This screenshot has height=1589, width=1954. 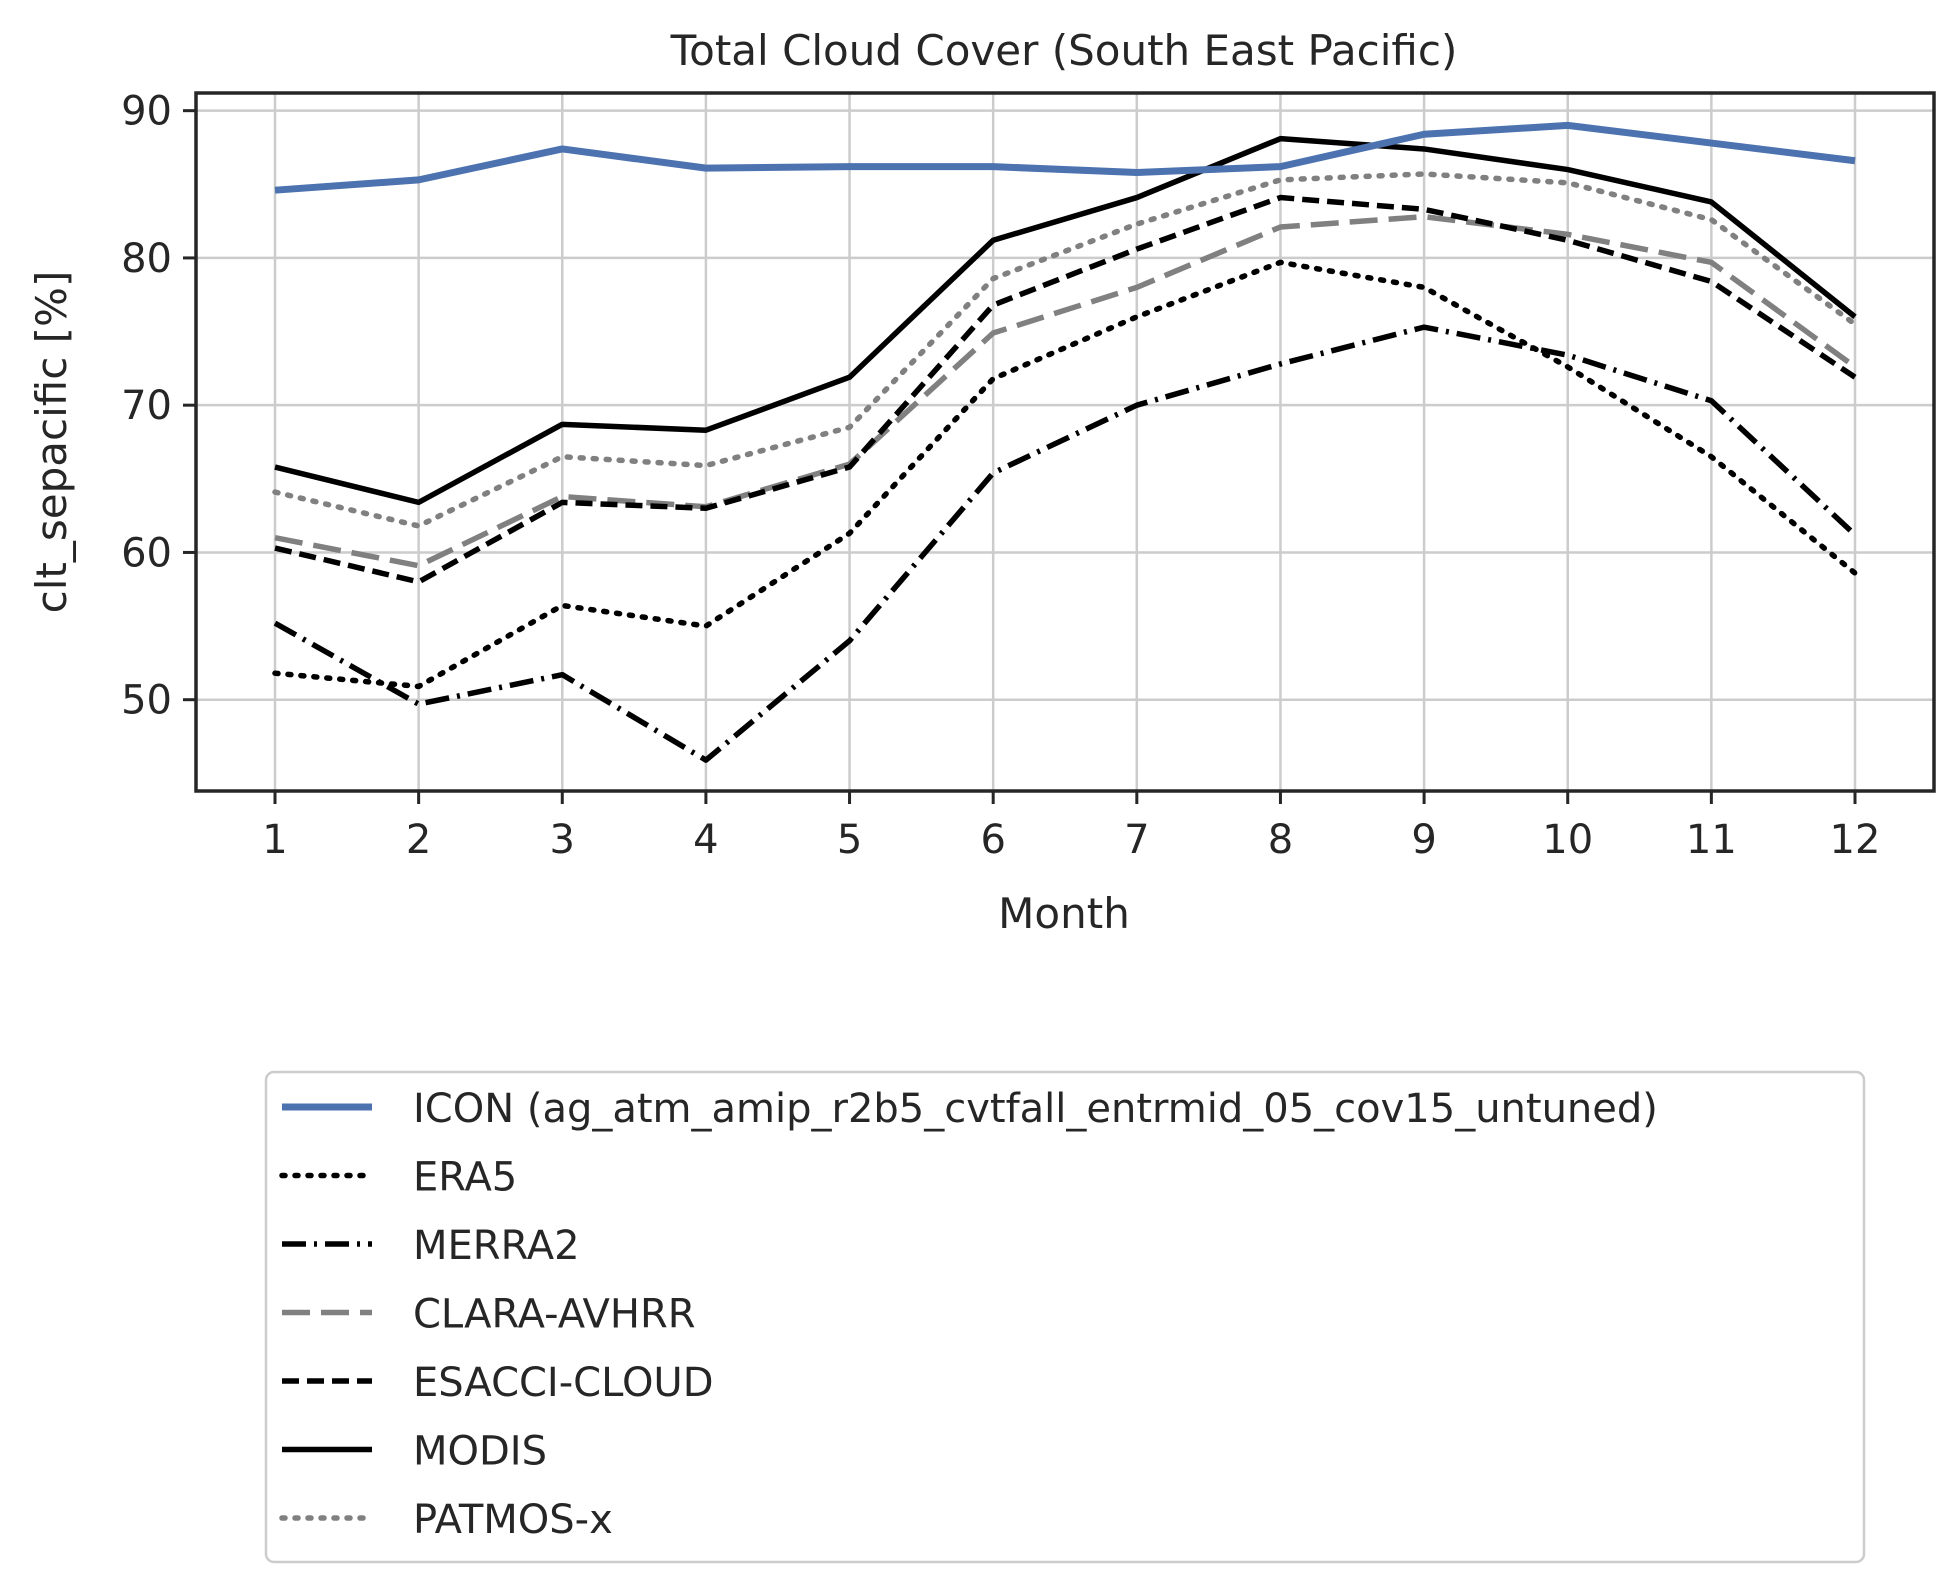 What do you see at coordinates (274, 840) in the screenshot?
I see `x-tick-label: 1` at bounding box center [274, 840].